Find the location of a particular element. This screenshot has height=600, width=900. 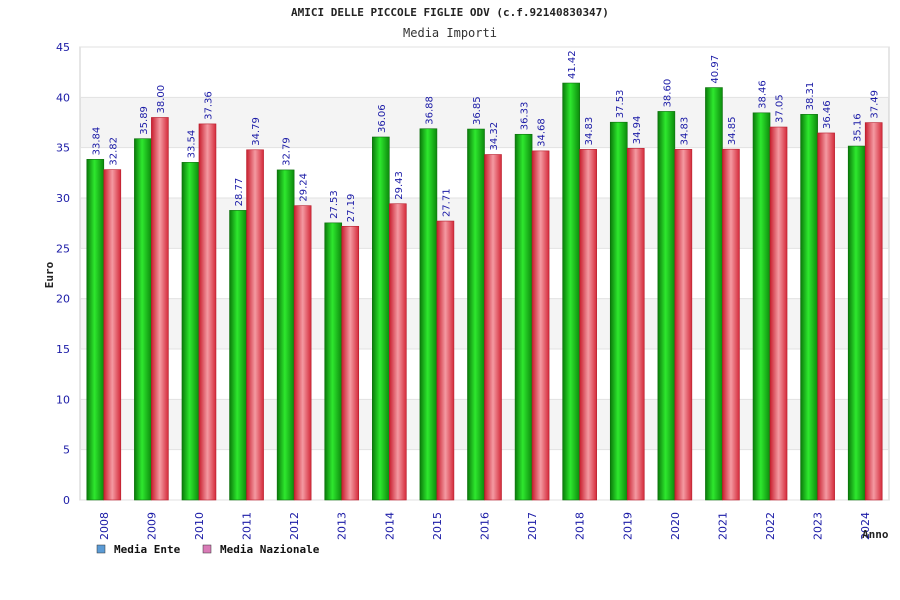

y-tick-label: 25 is located at coordinates (63, 248).